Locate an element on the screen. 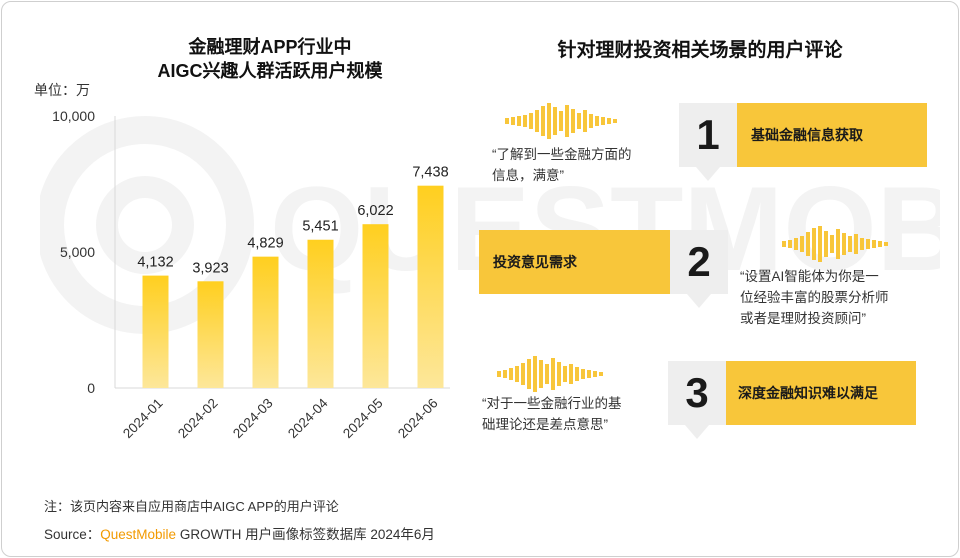  chart-title-line-1: 金融理财APP行业中 is located at coordinates (270, 47).